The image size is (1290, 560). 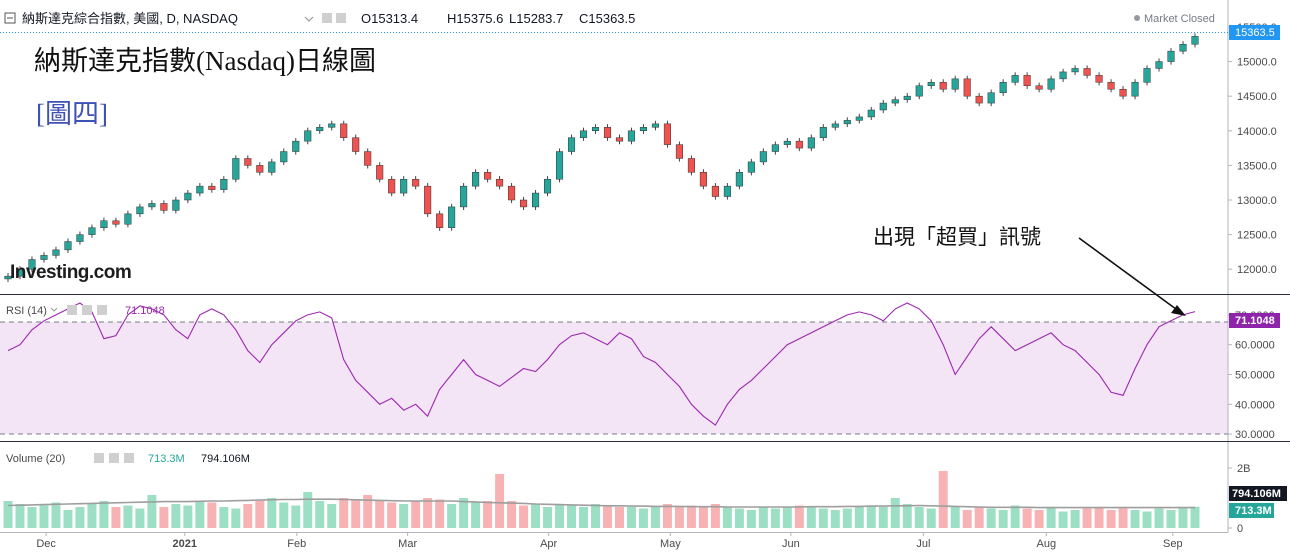 I want to click on volume-badge-text: 713.3M, so click(x=1253, y=511).